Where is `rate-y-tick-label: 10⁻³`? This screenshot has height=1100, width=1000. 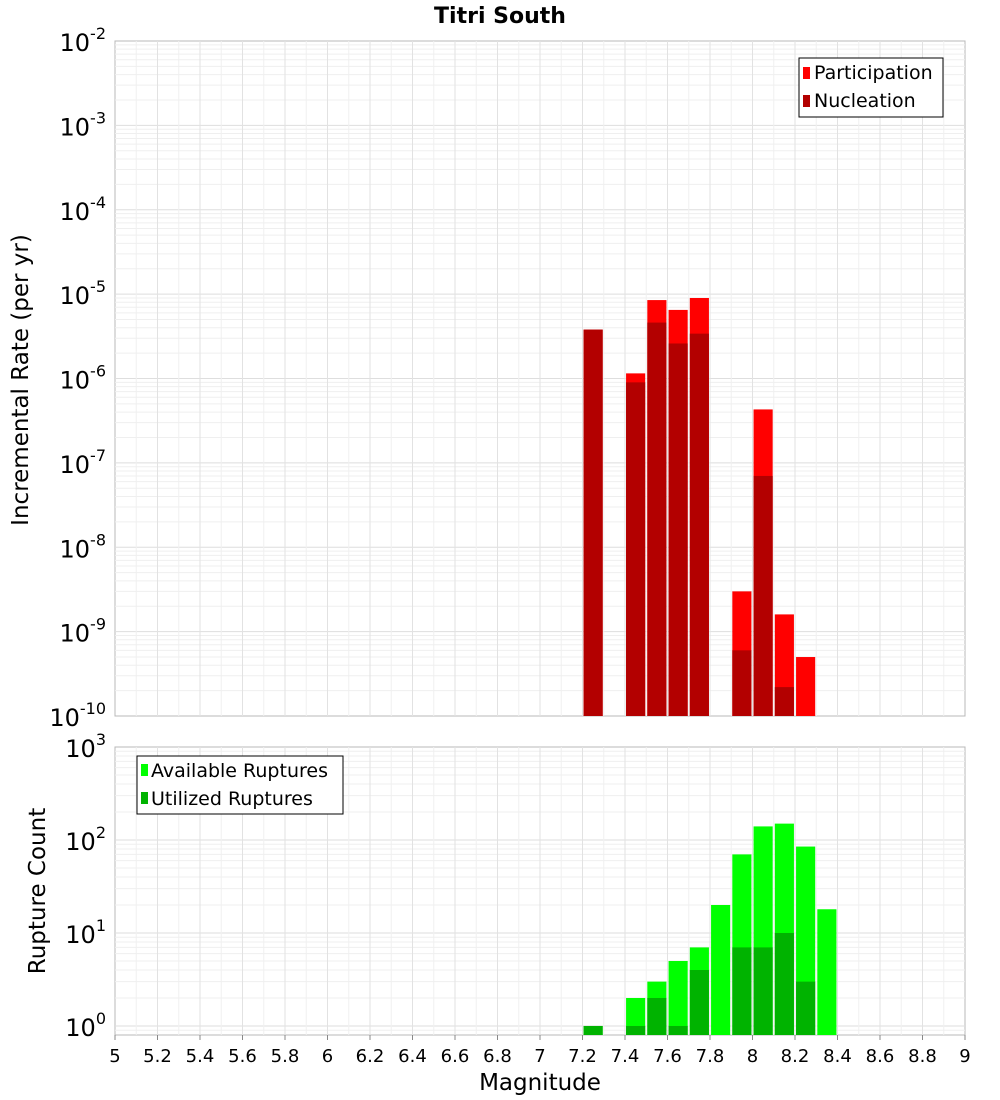 rate-y-tick-label: 10⁻³ is located at coordinates (83, 124).